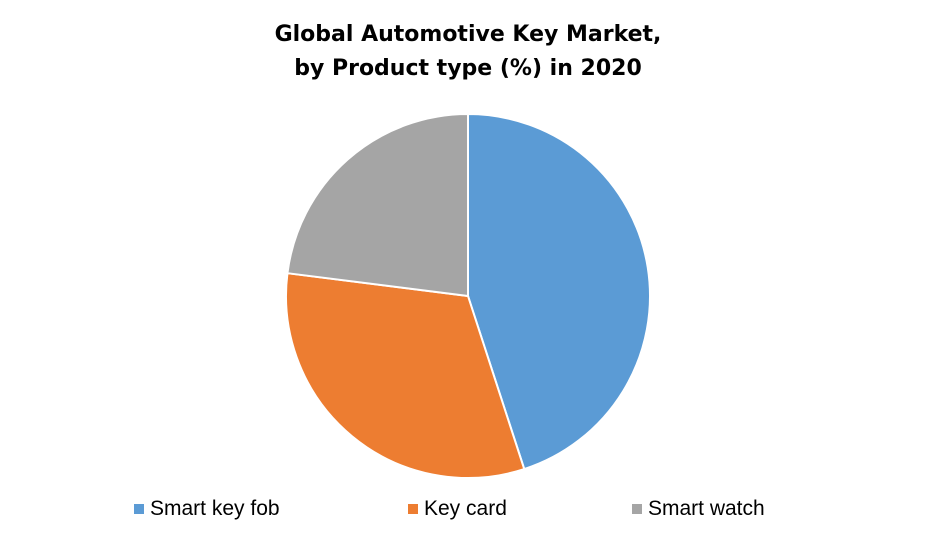 This screenshot has height=555, width=936. I want to click on legend-item-smart-key-fob: Smart key fob, so click(207, 509).